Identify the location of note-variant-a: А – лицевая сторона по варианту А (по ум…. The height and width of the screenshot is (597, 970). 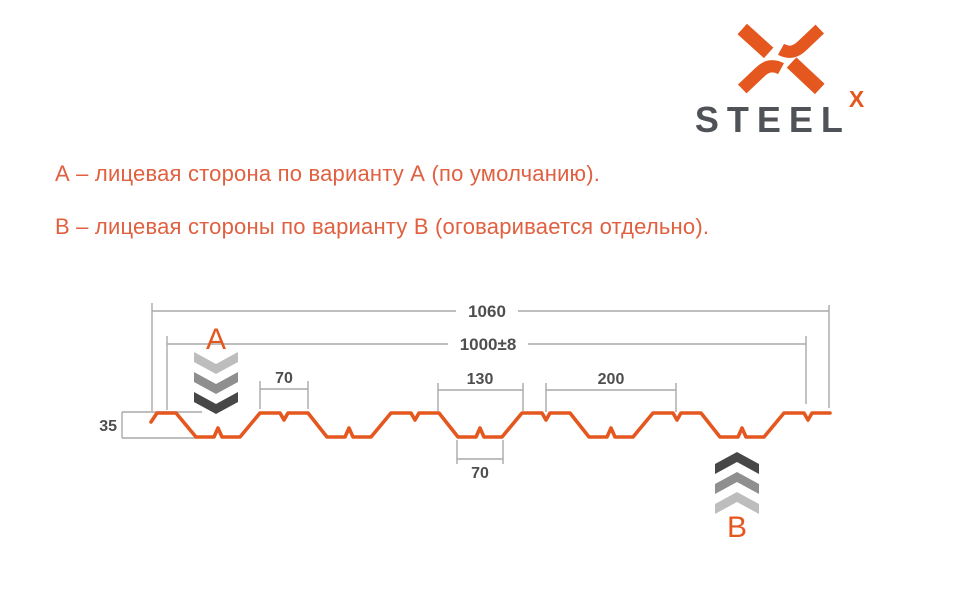
(328, 173).